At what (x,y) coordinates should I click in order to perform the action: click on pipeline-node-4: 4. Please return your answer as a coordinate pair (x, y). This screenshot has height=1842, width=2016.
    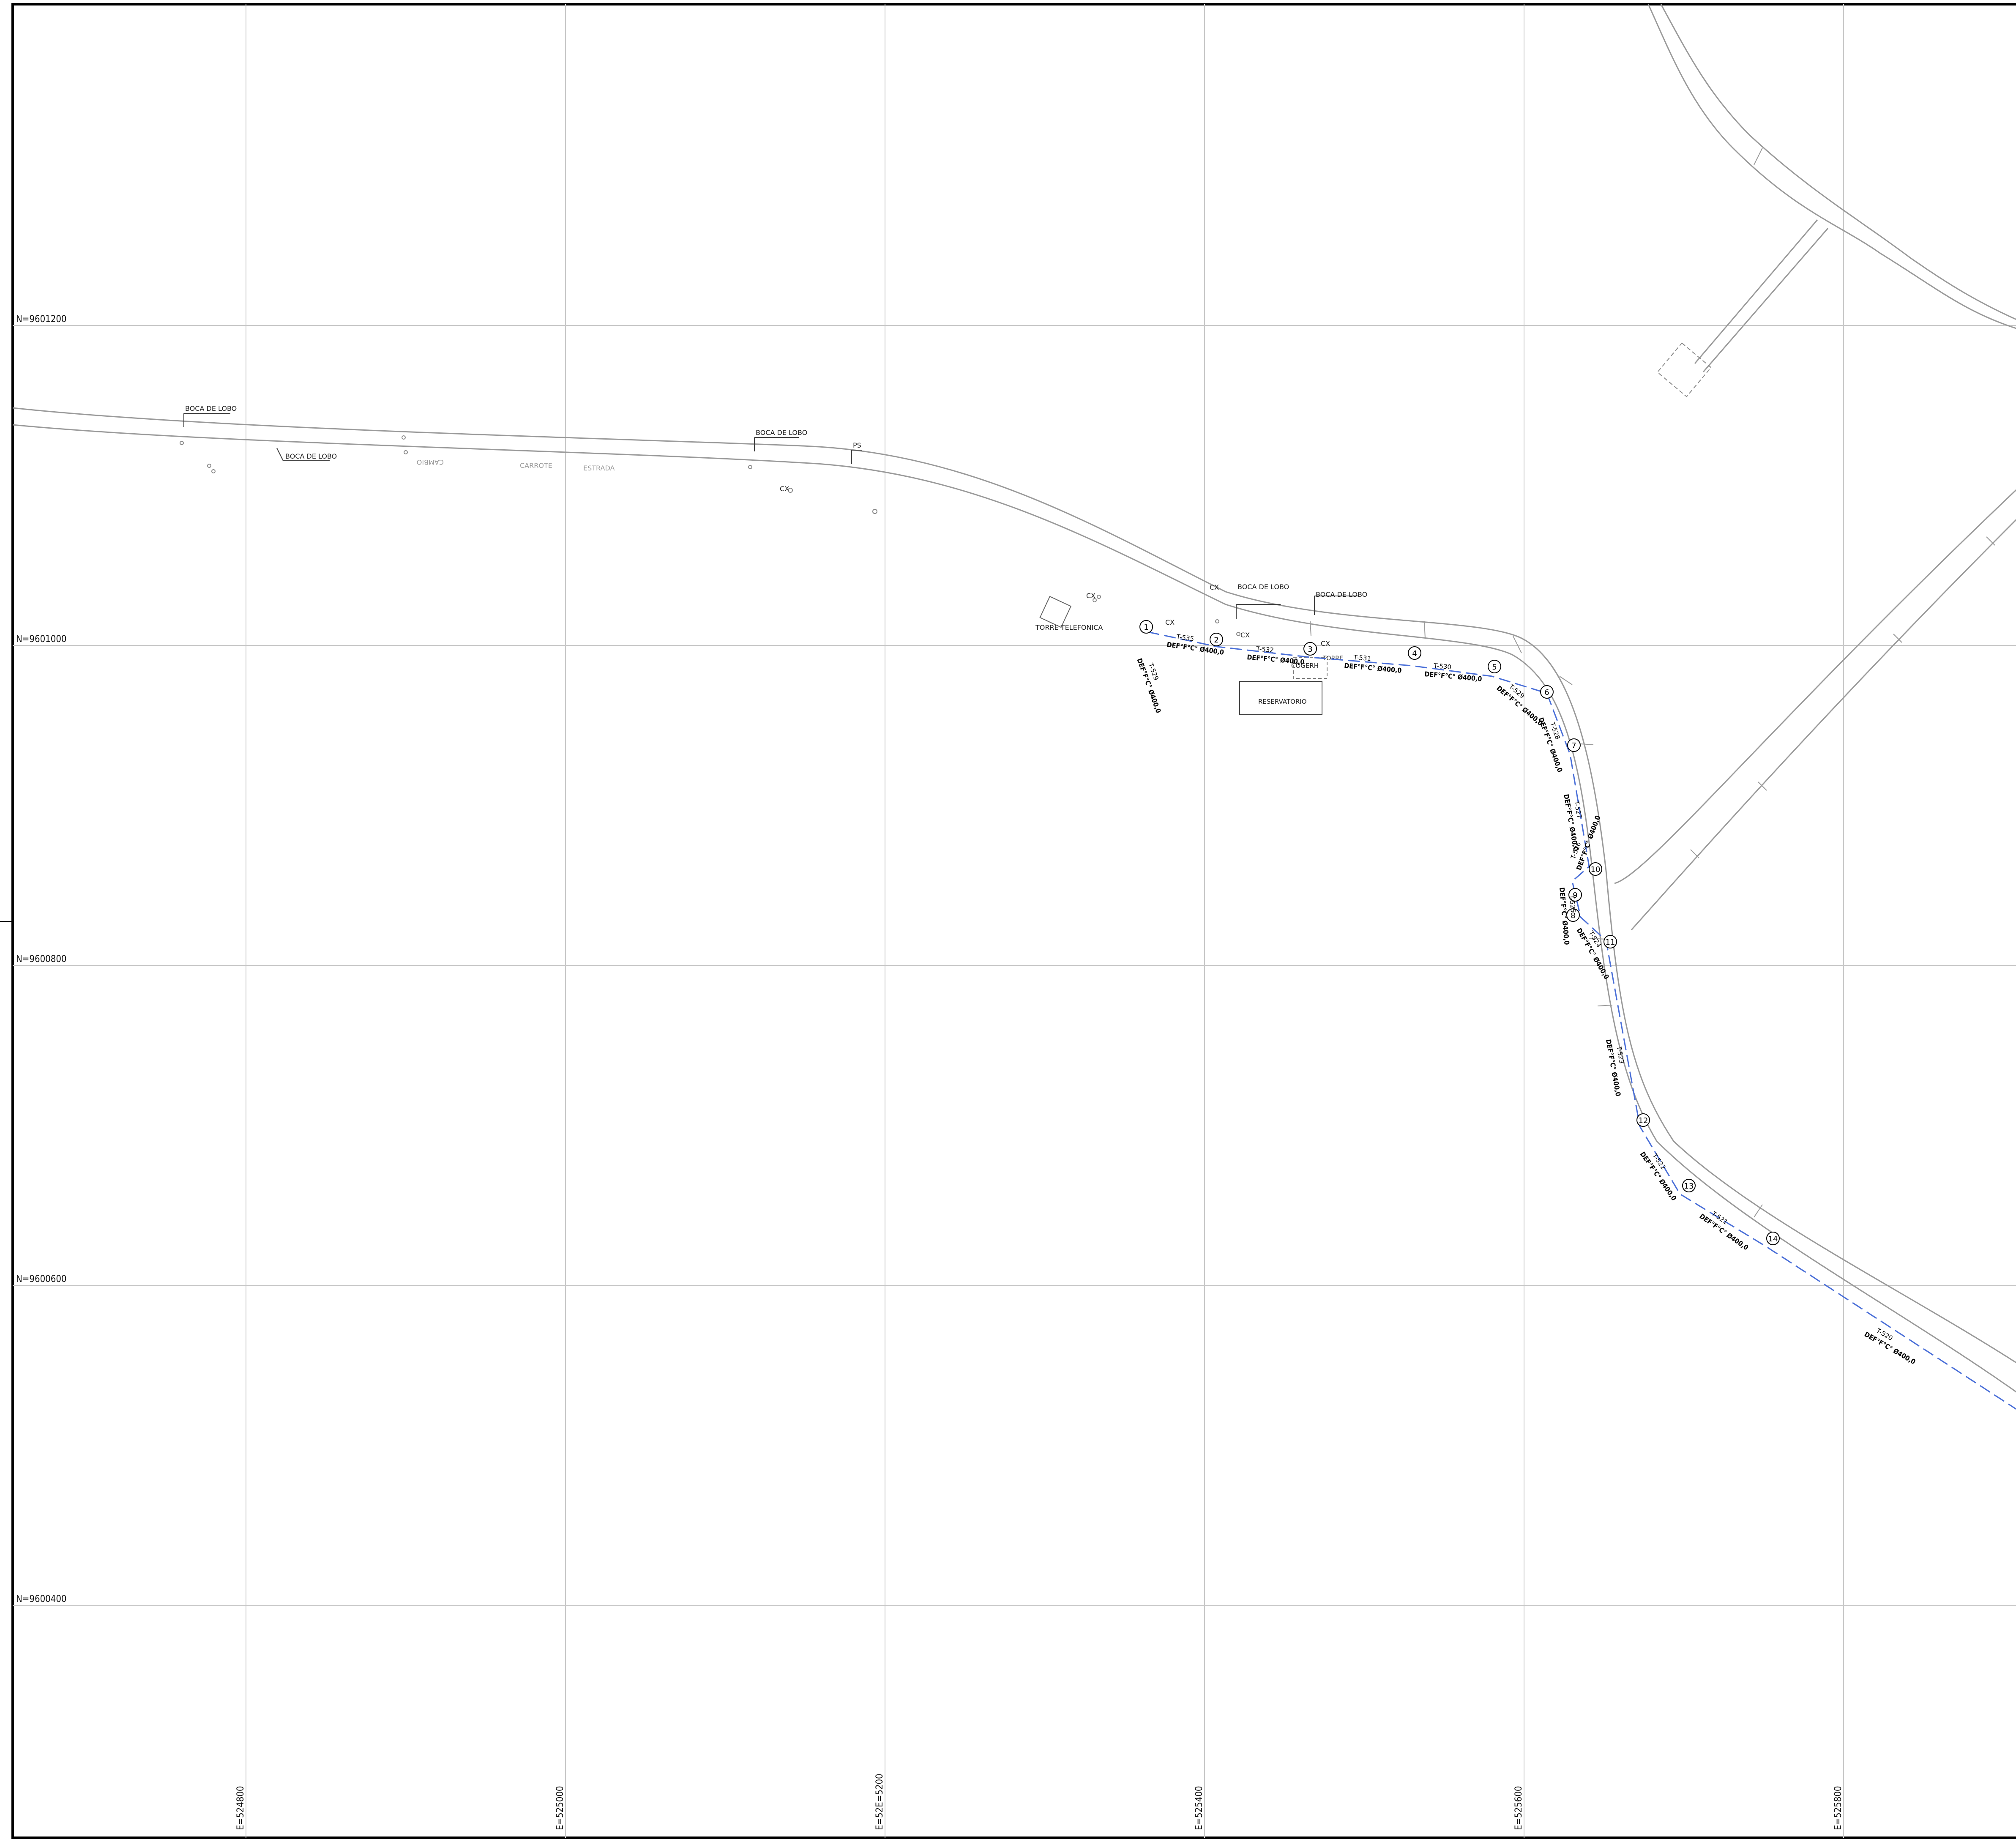
    Looking at the image, I should click on (1414, 653).